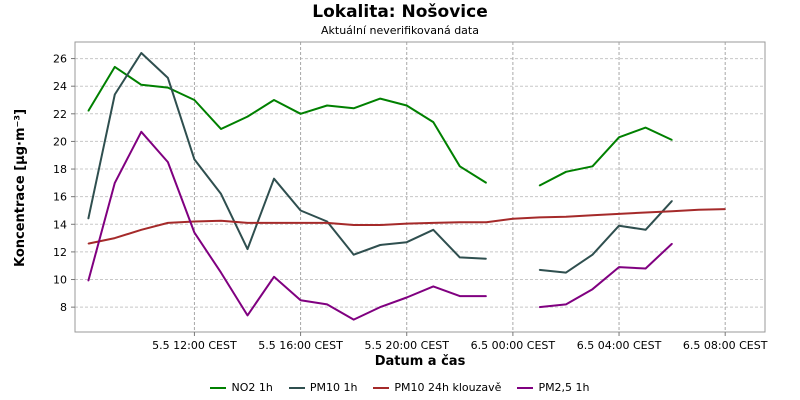  Describe the element at coordinates (513, 345) in the screenshot. I see `x-tick-label: 6.5 00:00 CEST` at that location.